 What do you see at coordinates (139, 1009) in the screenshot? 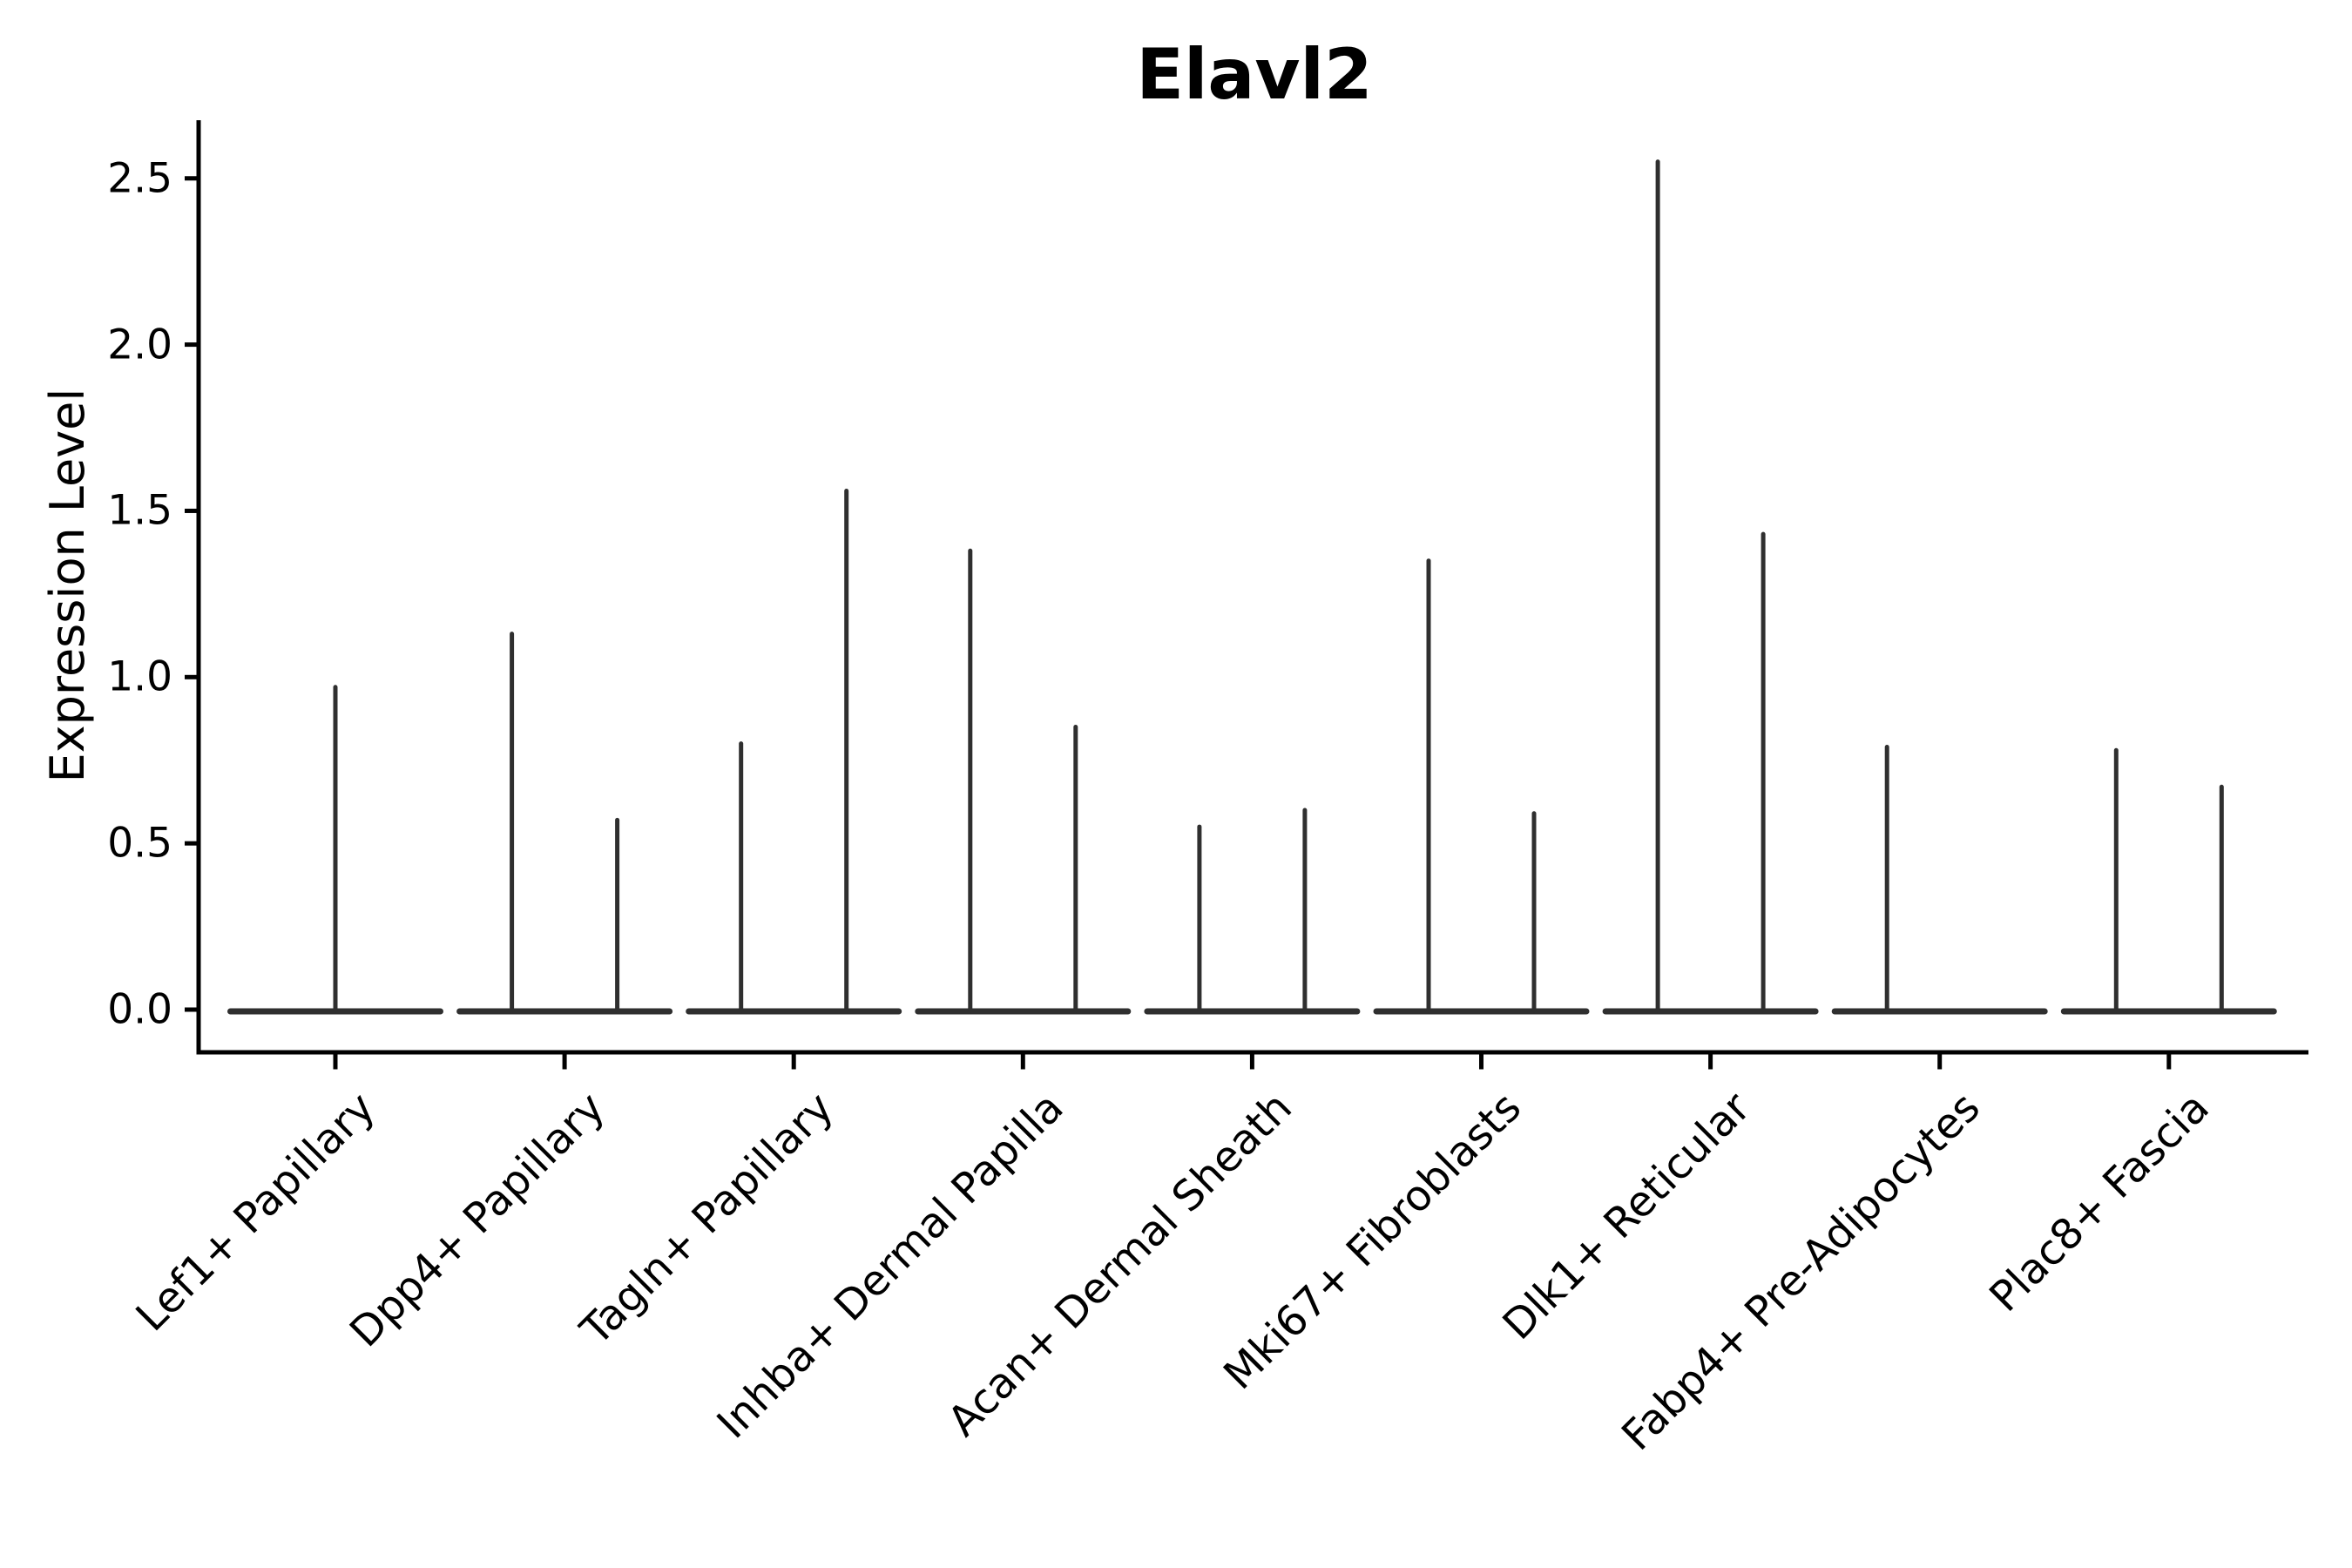
I see `y-tick-label: 0.0` at bounding box center [139, 1009].